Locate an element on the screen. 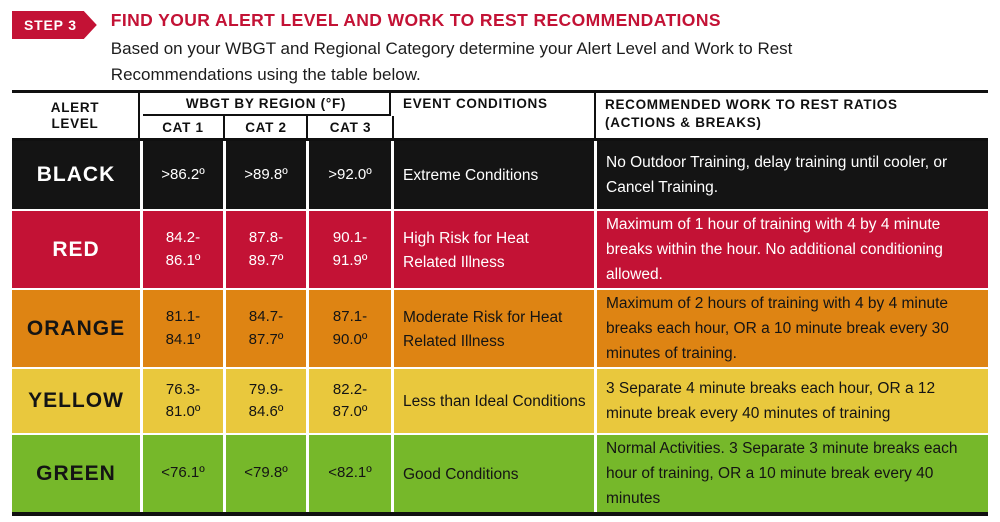 This screenshot has width=1000, height=522. wbgt-cat1-value: 81.1- 84.1º is located at coordinates (183, 328).